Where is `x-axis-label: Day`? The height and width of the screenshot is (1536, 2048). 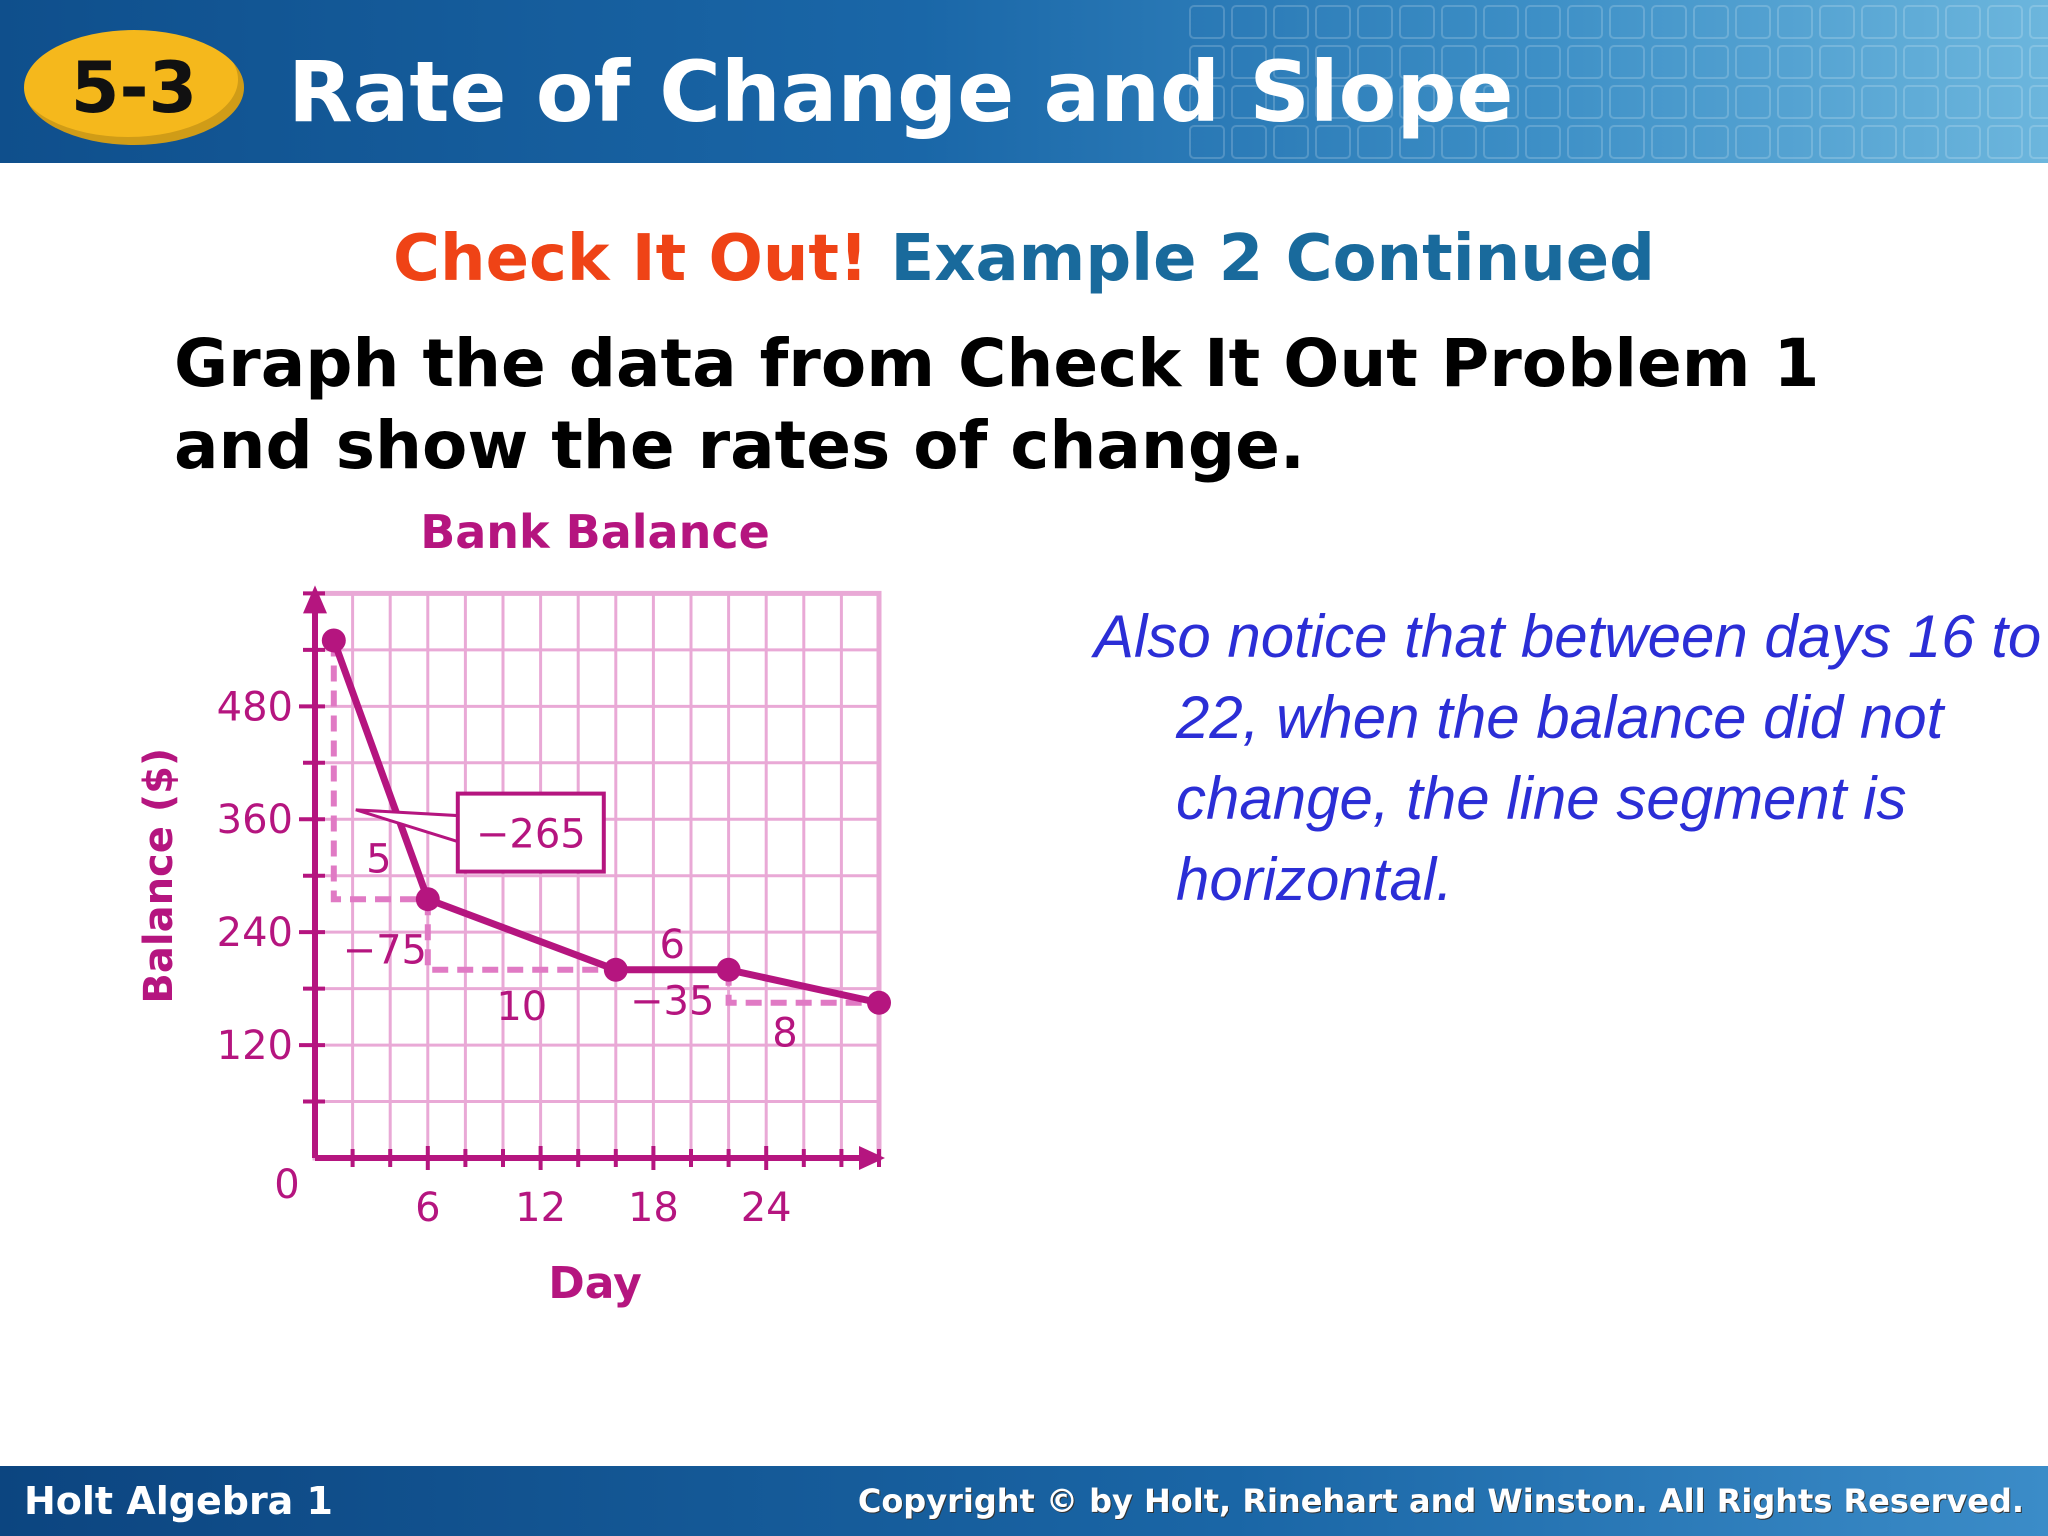
x-axis-label: Day is located at coordinates (595, 1283).